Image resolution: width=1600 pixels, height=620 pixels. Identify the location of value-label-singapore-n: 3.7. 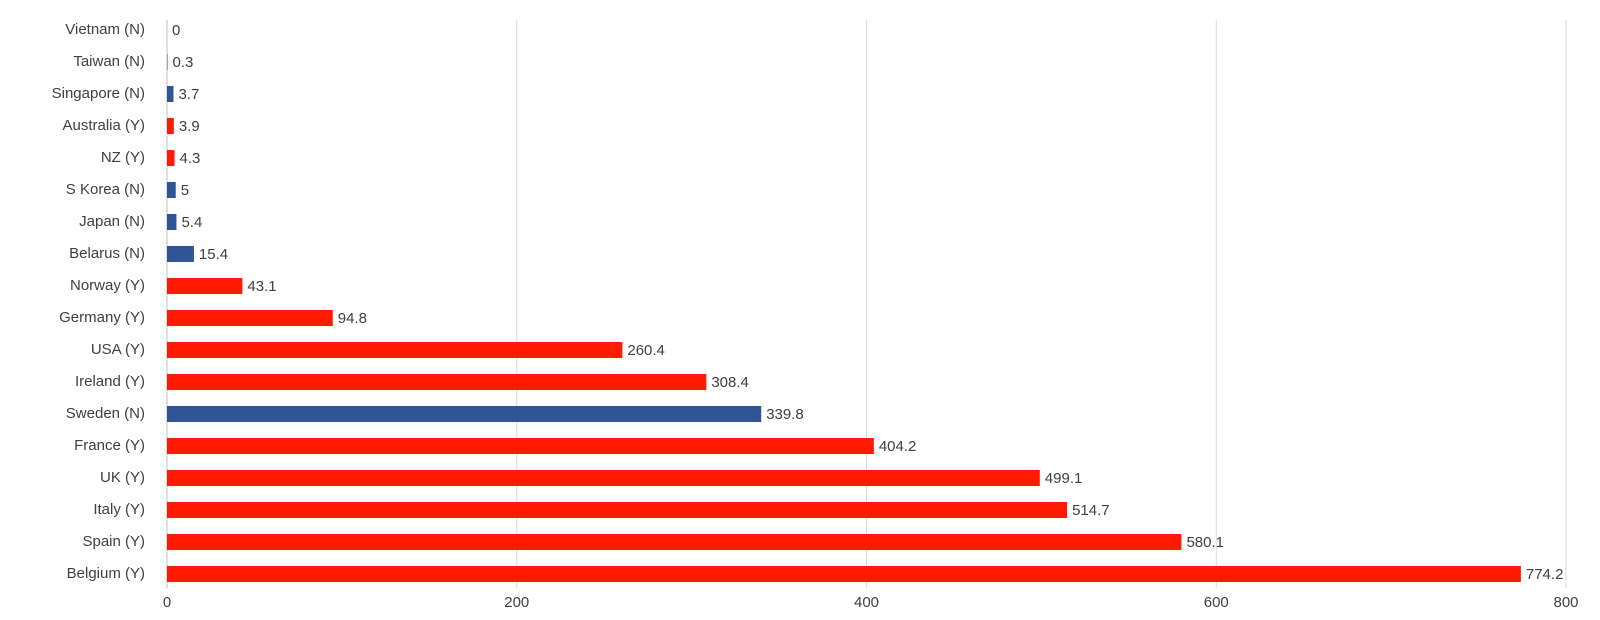
(188, 94).